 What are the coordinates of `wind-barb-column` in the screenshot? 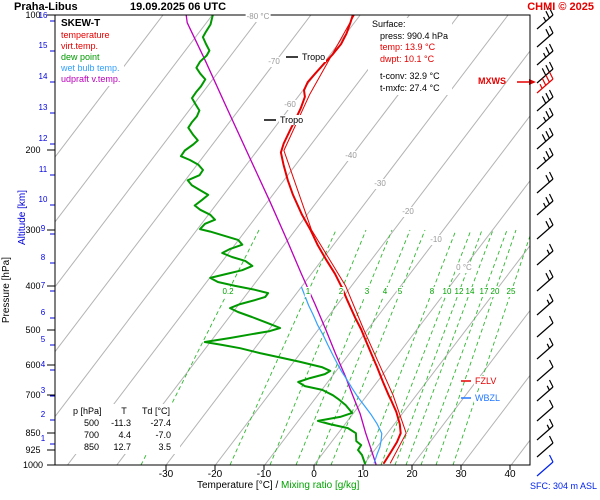 It's located at (545, 242).